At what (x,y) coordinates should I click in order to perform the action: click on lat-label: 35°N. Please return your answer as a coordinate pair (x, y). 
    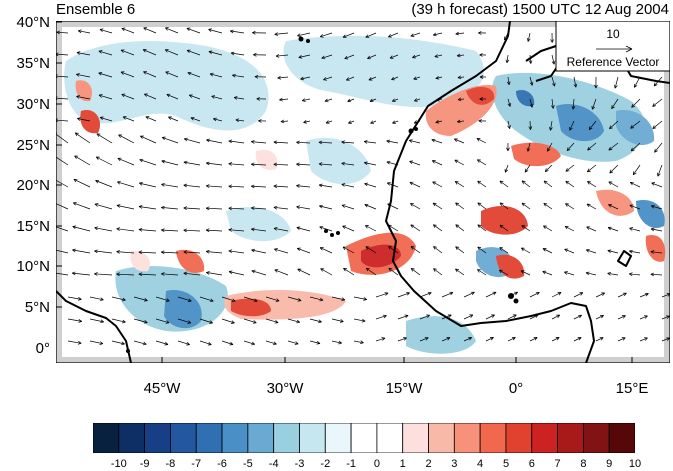
    Looking at the image, I should click on (33, 63).